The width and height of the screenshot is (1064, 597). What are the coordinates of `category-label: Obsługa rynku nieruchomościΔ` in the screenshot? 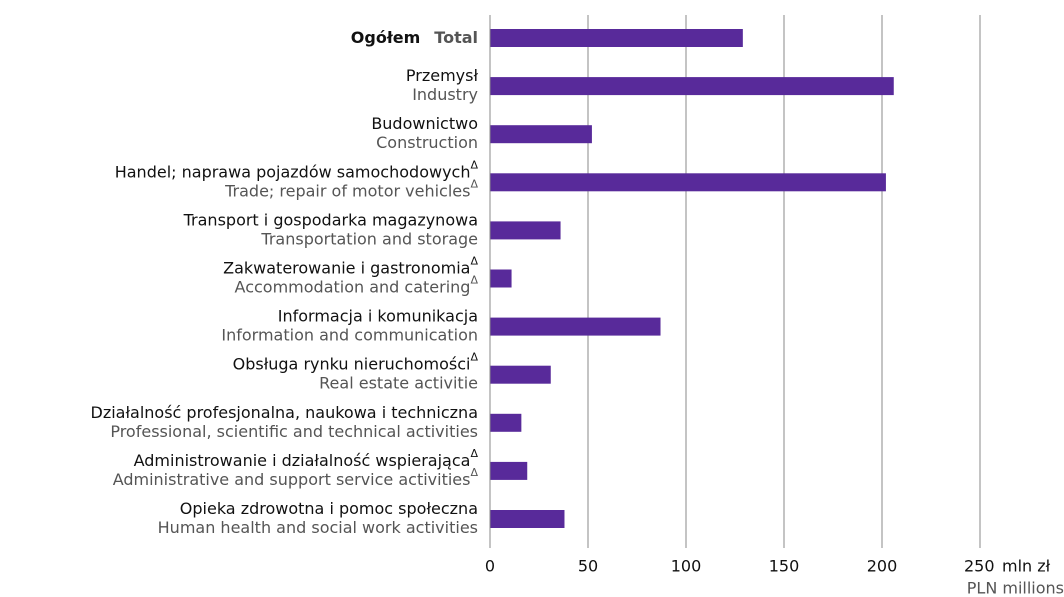 It's located at (356, 362).